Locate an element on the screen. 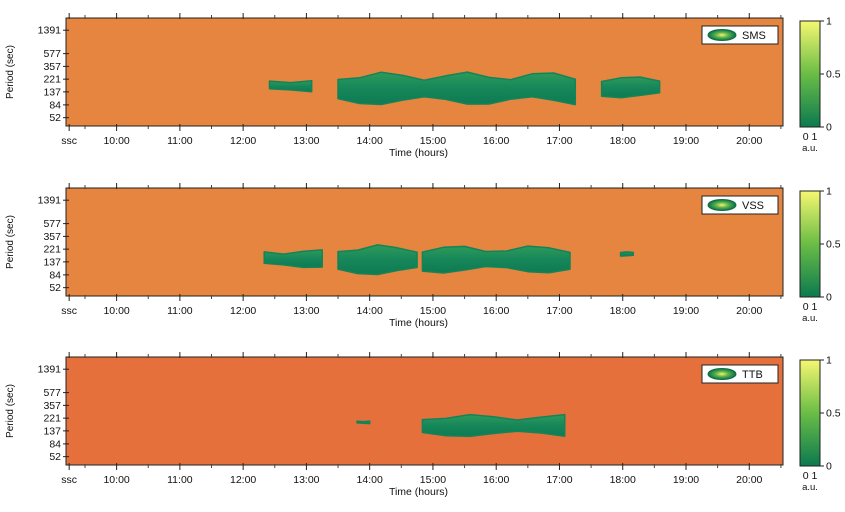 This screenshot has width=845, height=512. legend-label: SMS is located at coordinates (754, 36).